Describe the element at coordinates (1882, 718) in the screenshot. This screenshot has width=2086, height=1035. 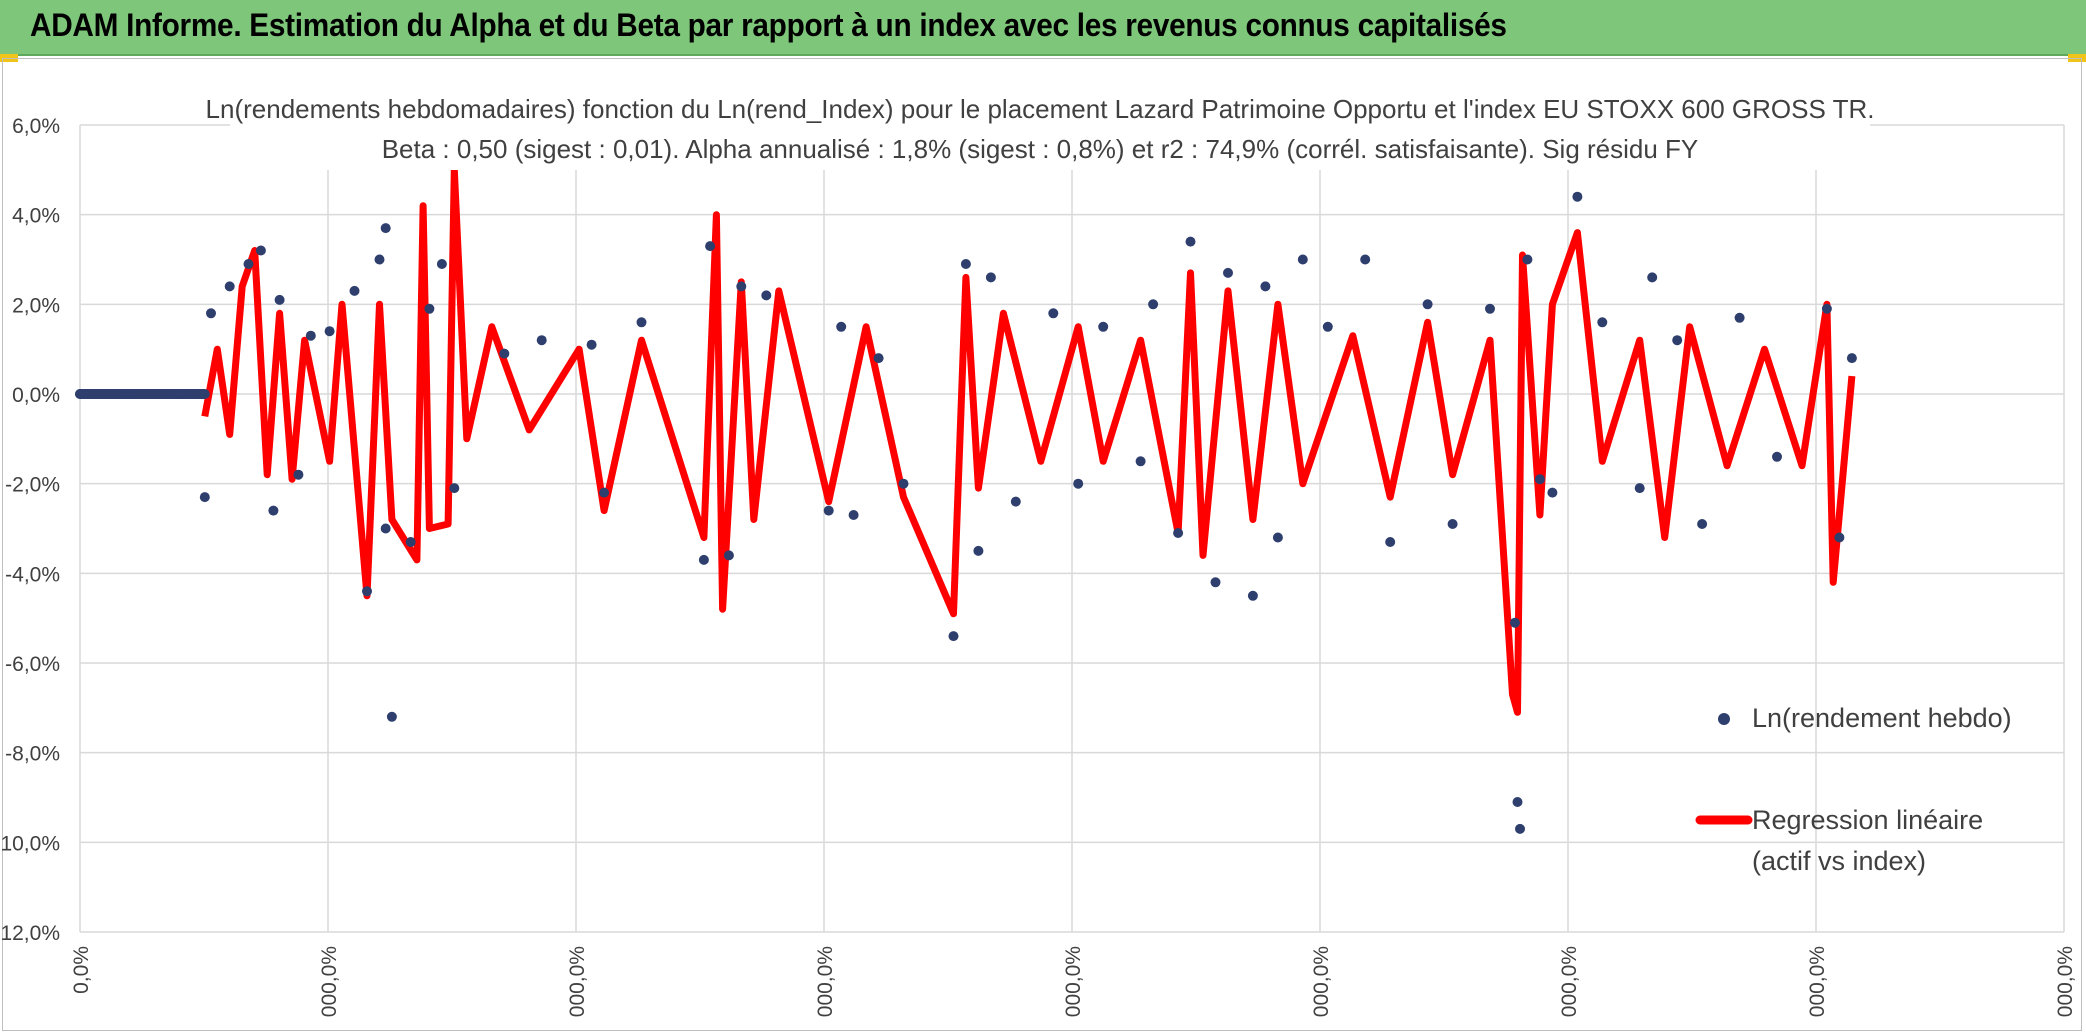
I see `legend-label-scatter: Ln(rendement hebdo)` at that location.